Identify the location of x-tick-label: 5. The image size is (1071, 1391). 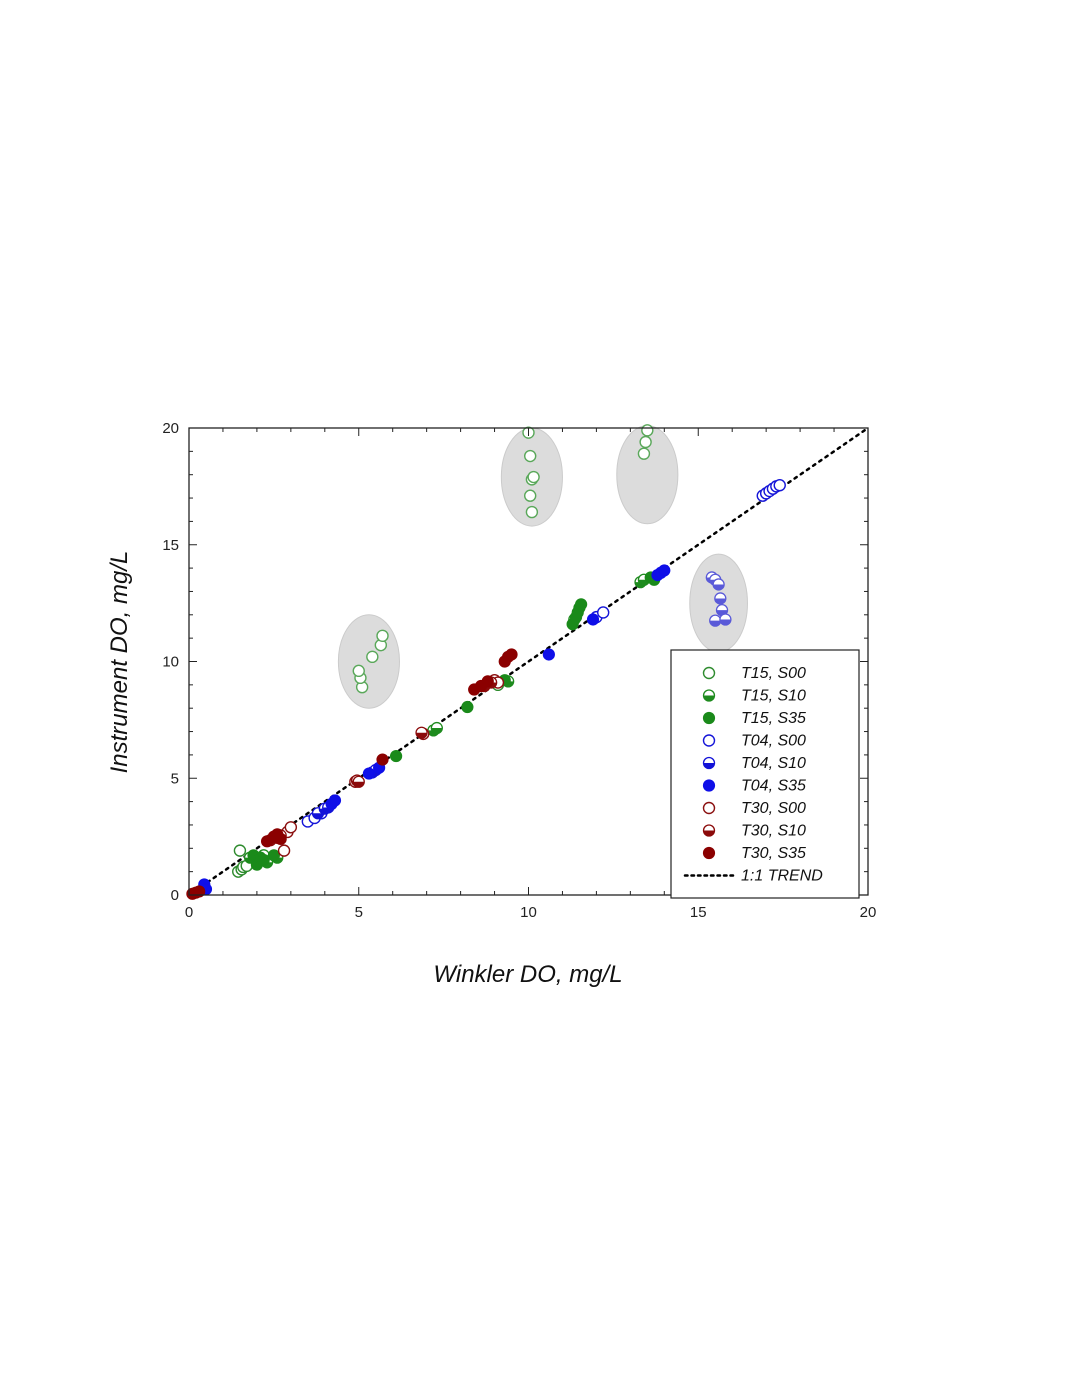
(359, 912).